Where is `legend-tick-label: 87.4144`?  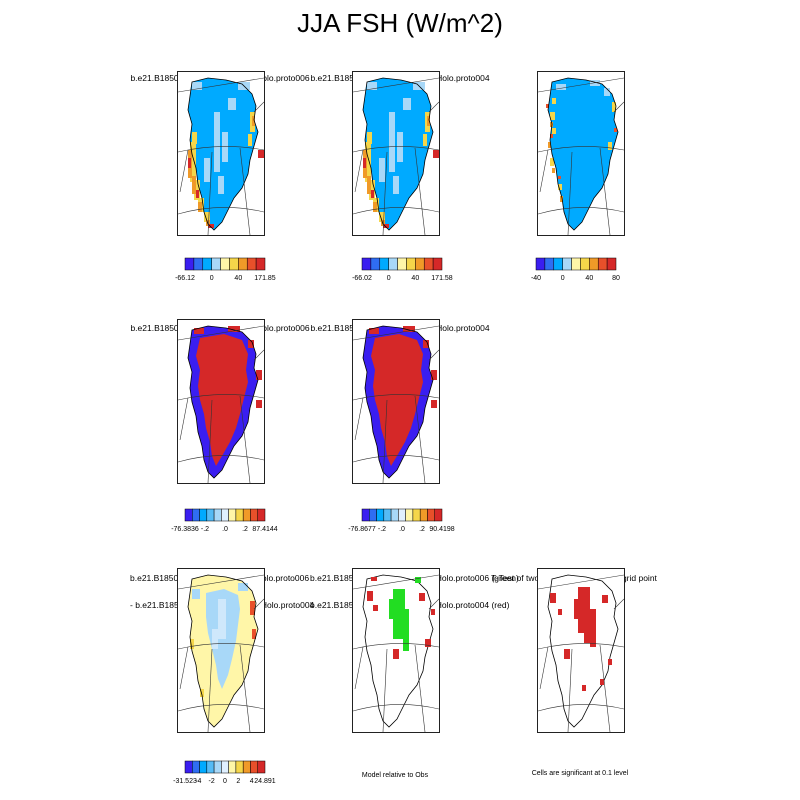
legend-tick-label: 87.4144 is located at coordinates (264, 529).